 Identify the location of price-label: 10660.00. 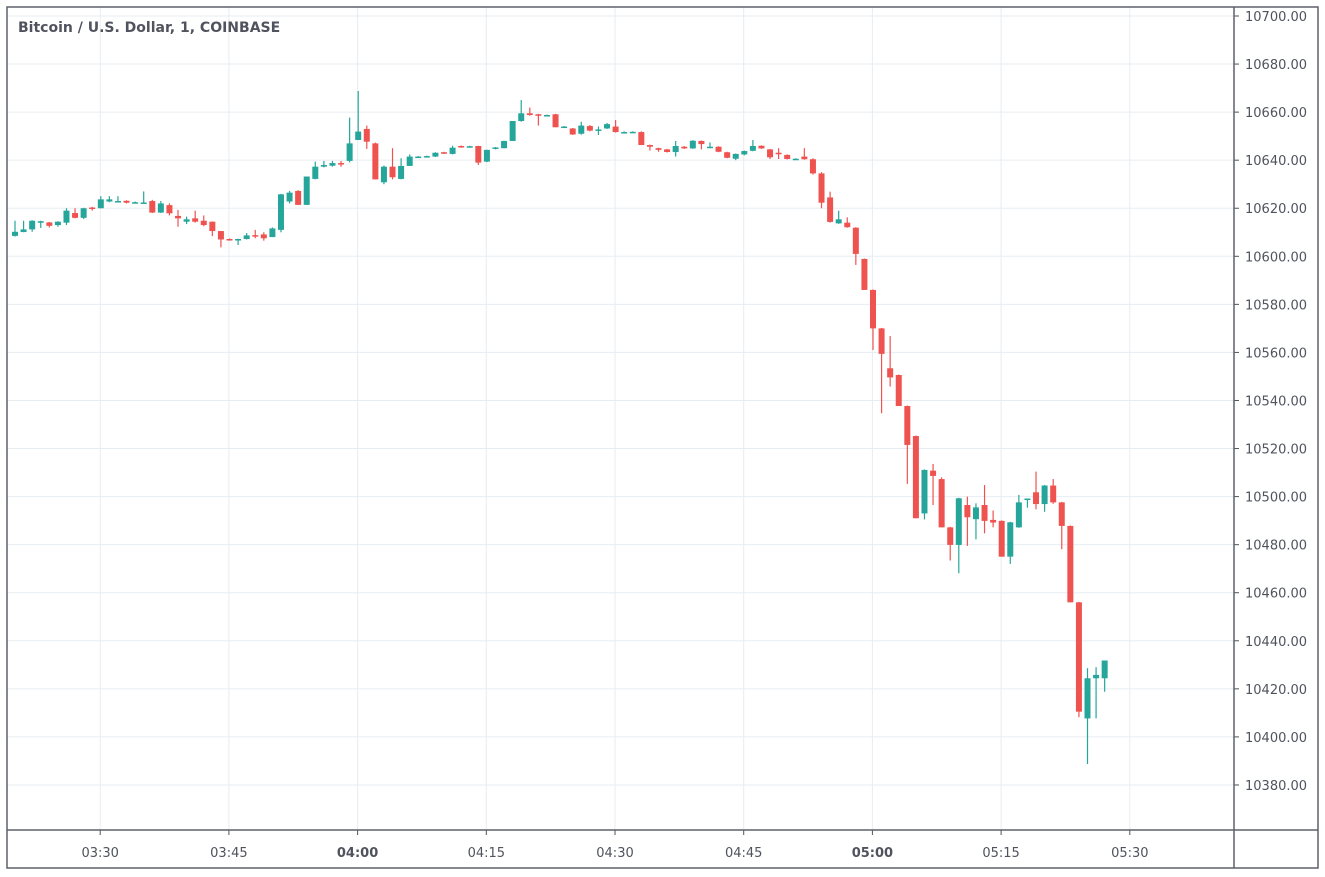
(1276, 113).